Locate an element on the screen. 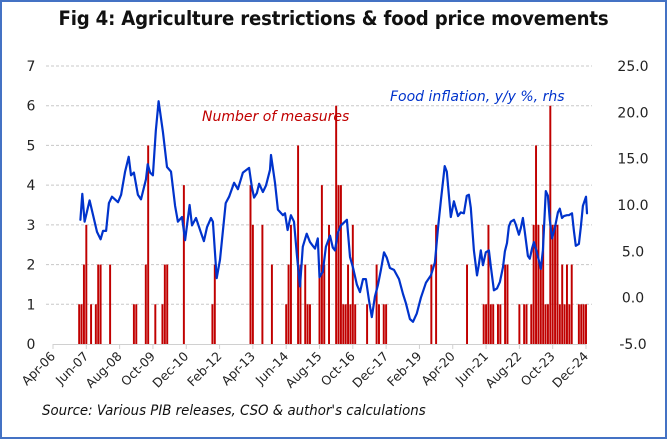  y-left-tick-label: 1 is located at coordinates (31, 305).